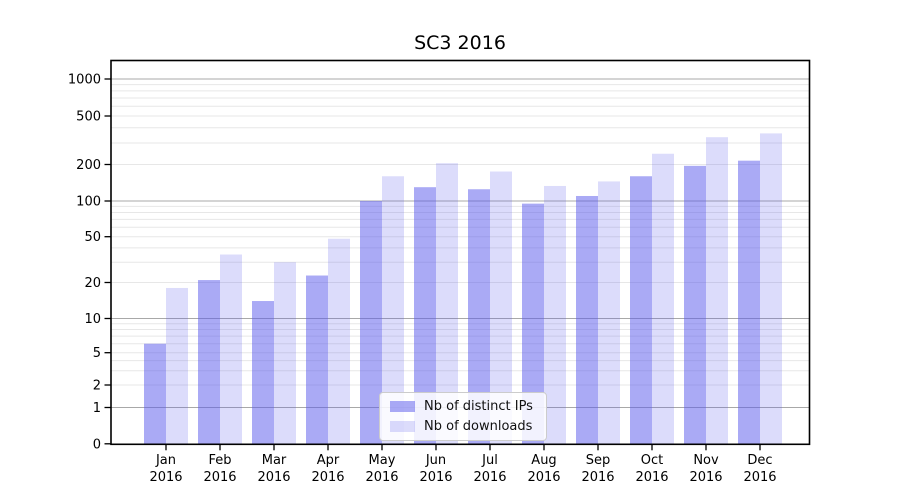 The width and height of the screenshot is (900, 500). I want to click on x-tick-label-jan: Jan 2016, so click(165, 469).